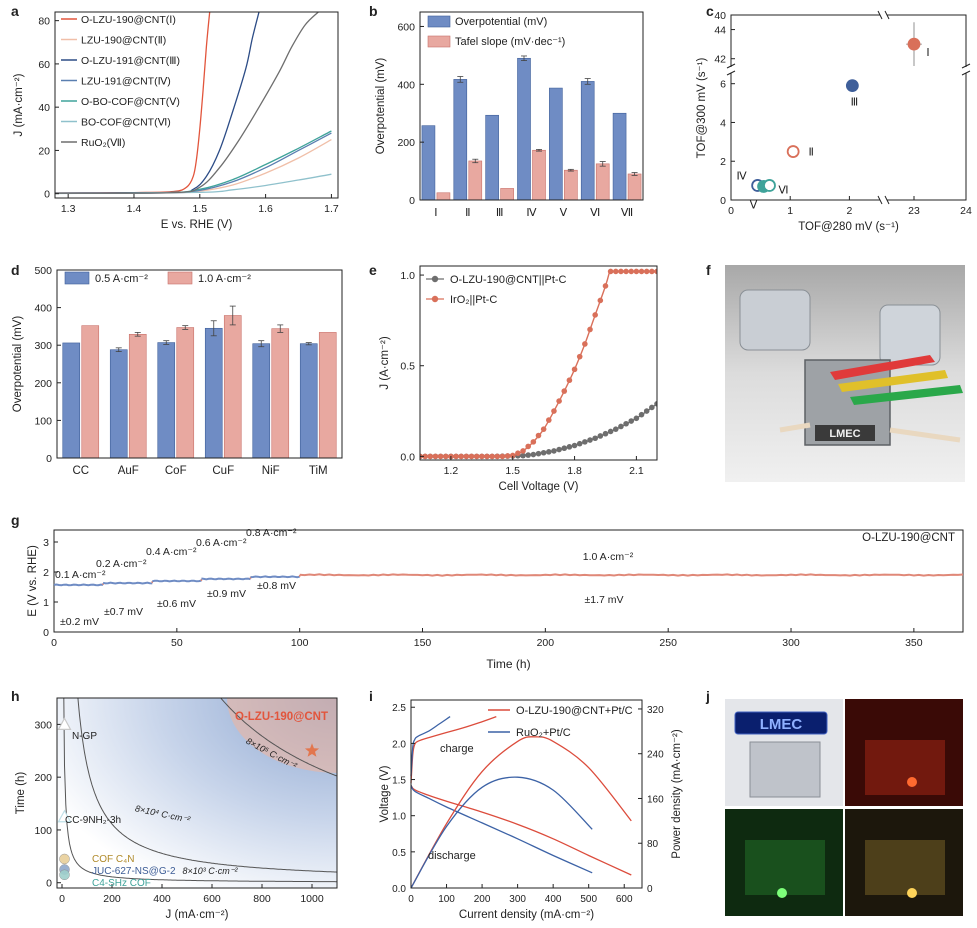 The height and width of the screenshot is (928, 977). What do you see at coordinates (848, 227) in the screenshot?
I see `x-axis-label: TOF@280 mV (s⁻¹)` at bounding box center [848, 227].